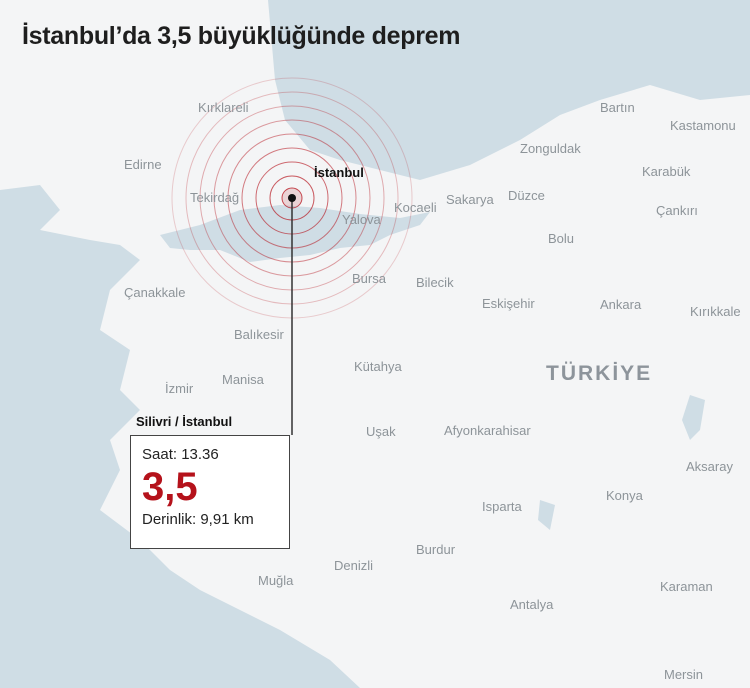  I want to click on place-label: Çanakkale, so click(155, 292).